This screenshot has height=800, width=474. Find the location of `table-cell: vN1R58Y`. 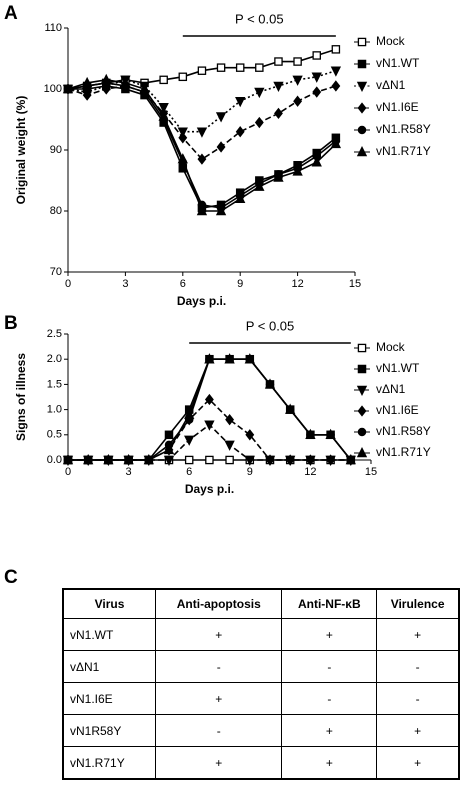

table-cell: vN1R58Y is located at coordinates (109, 730).